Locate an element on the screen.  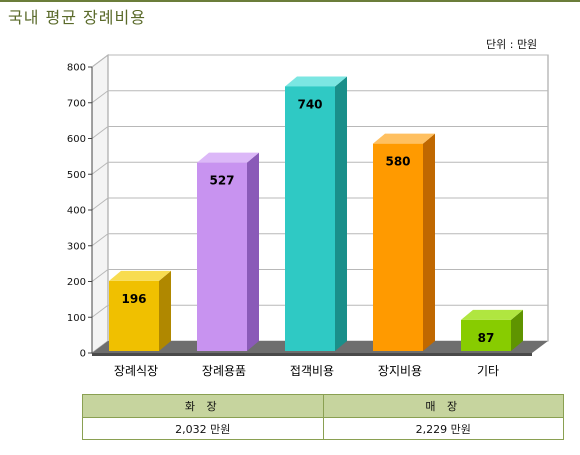
x-tick-label: 장례식장 is located at coordinates (136, 371).